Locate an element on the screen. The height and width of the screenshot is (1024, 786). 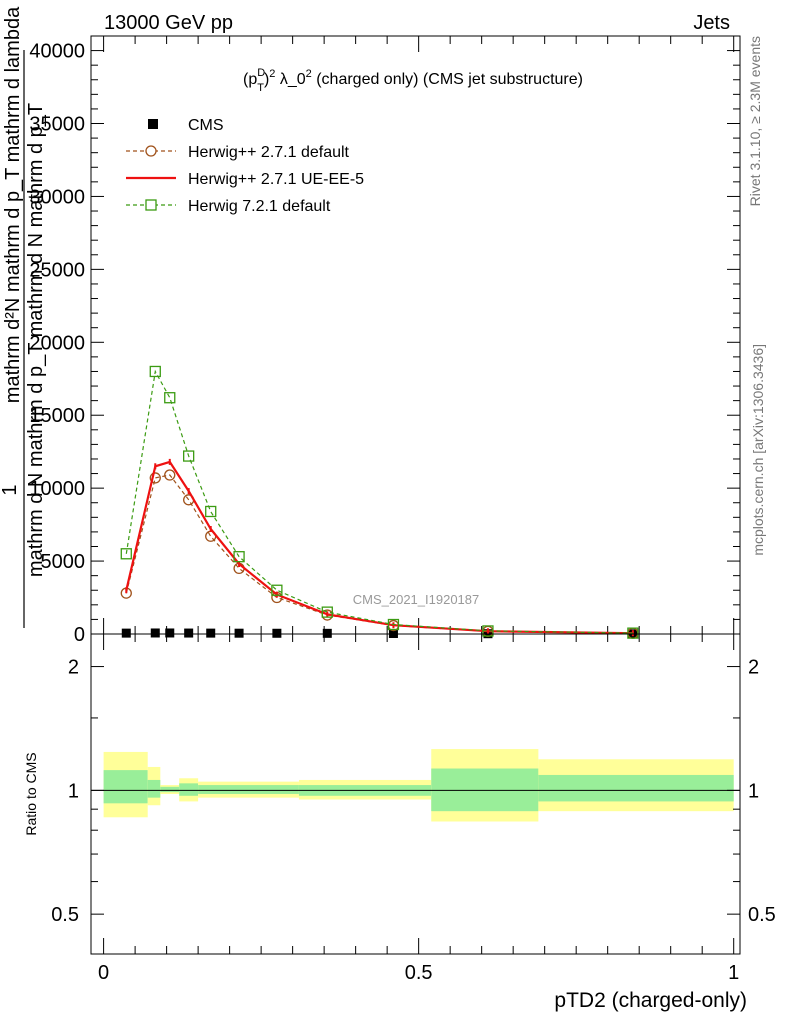
main-ytick-label: 20000 is located at coordinates (57, 343).